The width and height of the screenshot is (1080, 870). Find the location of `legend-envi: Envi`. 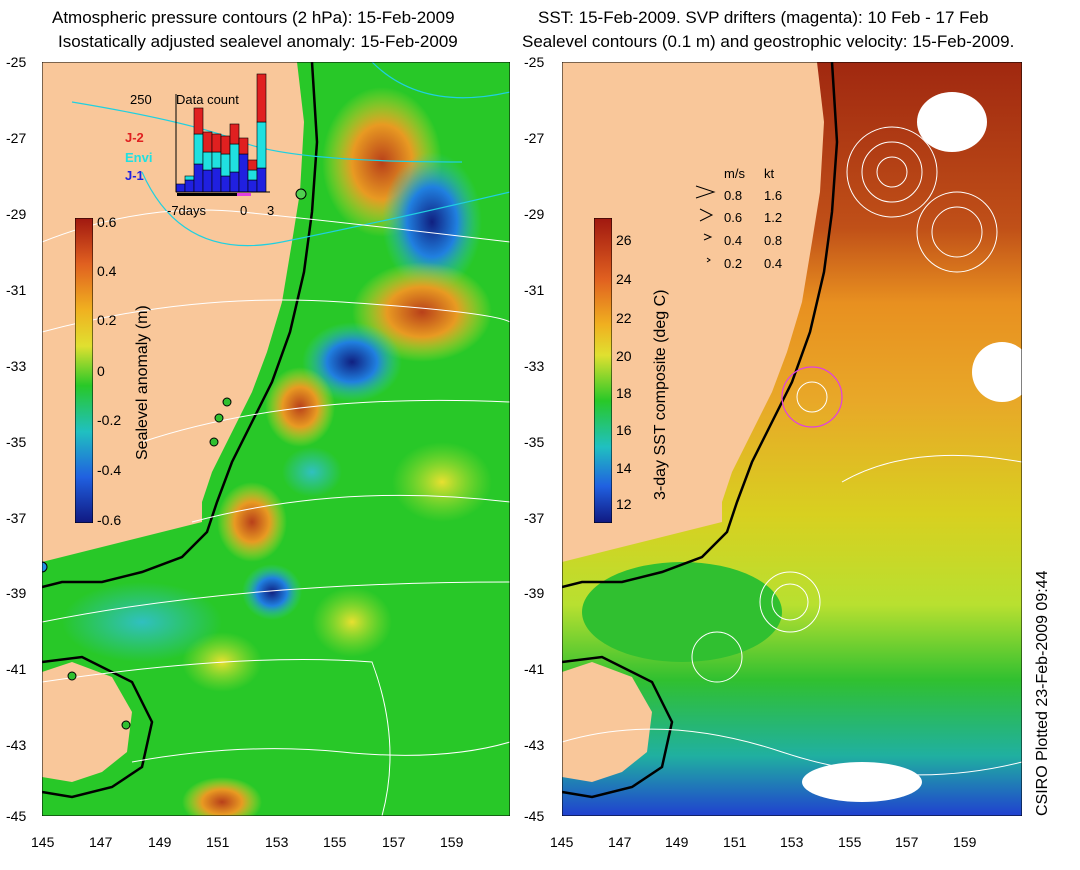

legend-envi: Envi is located at coordinates (139, 157).